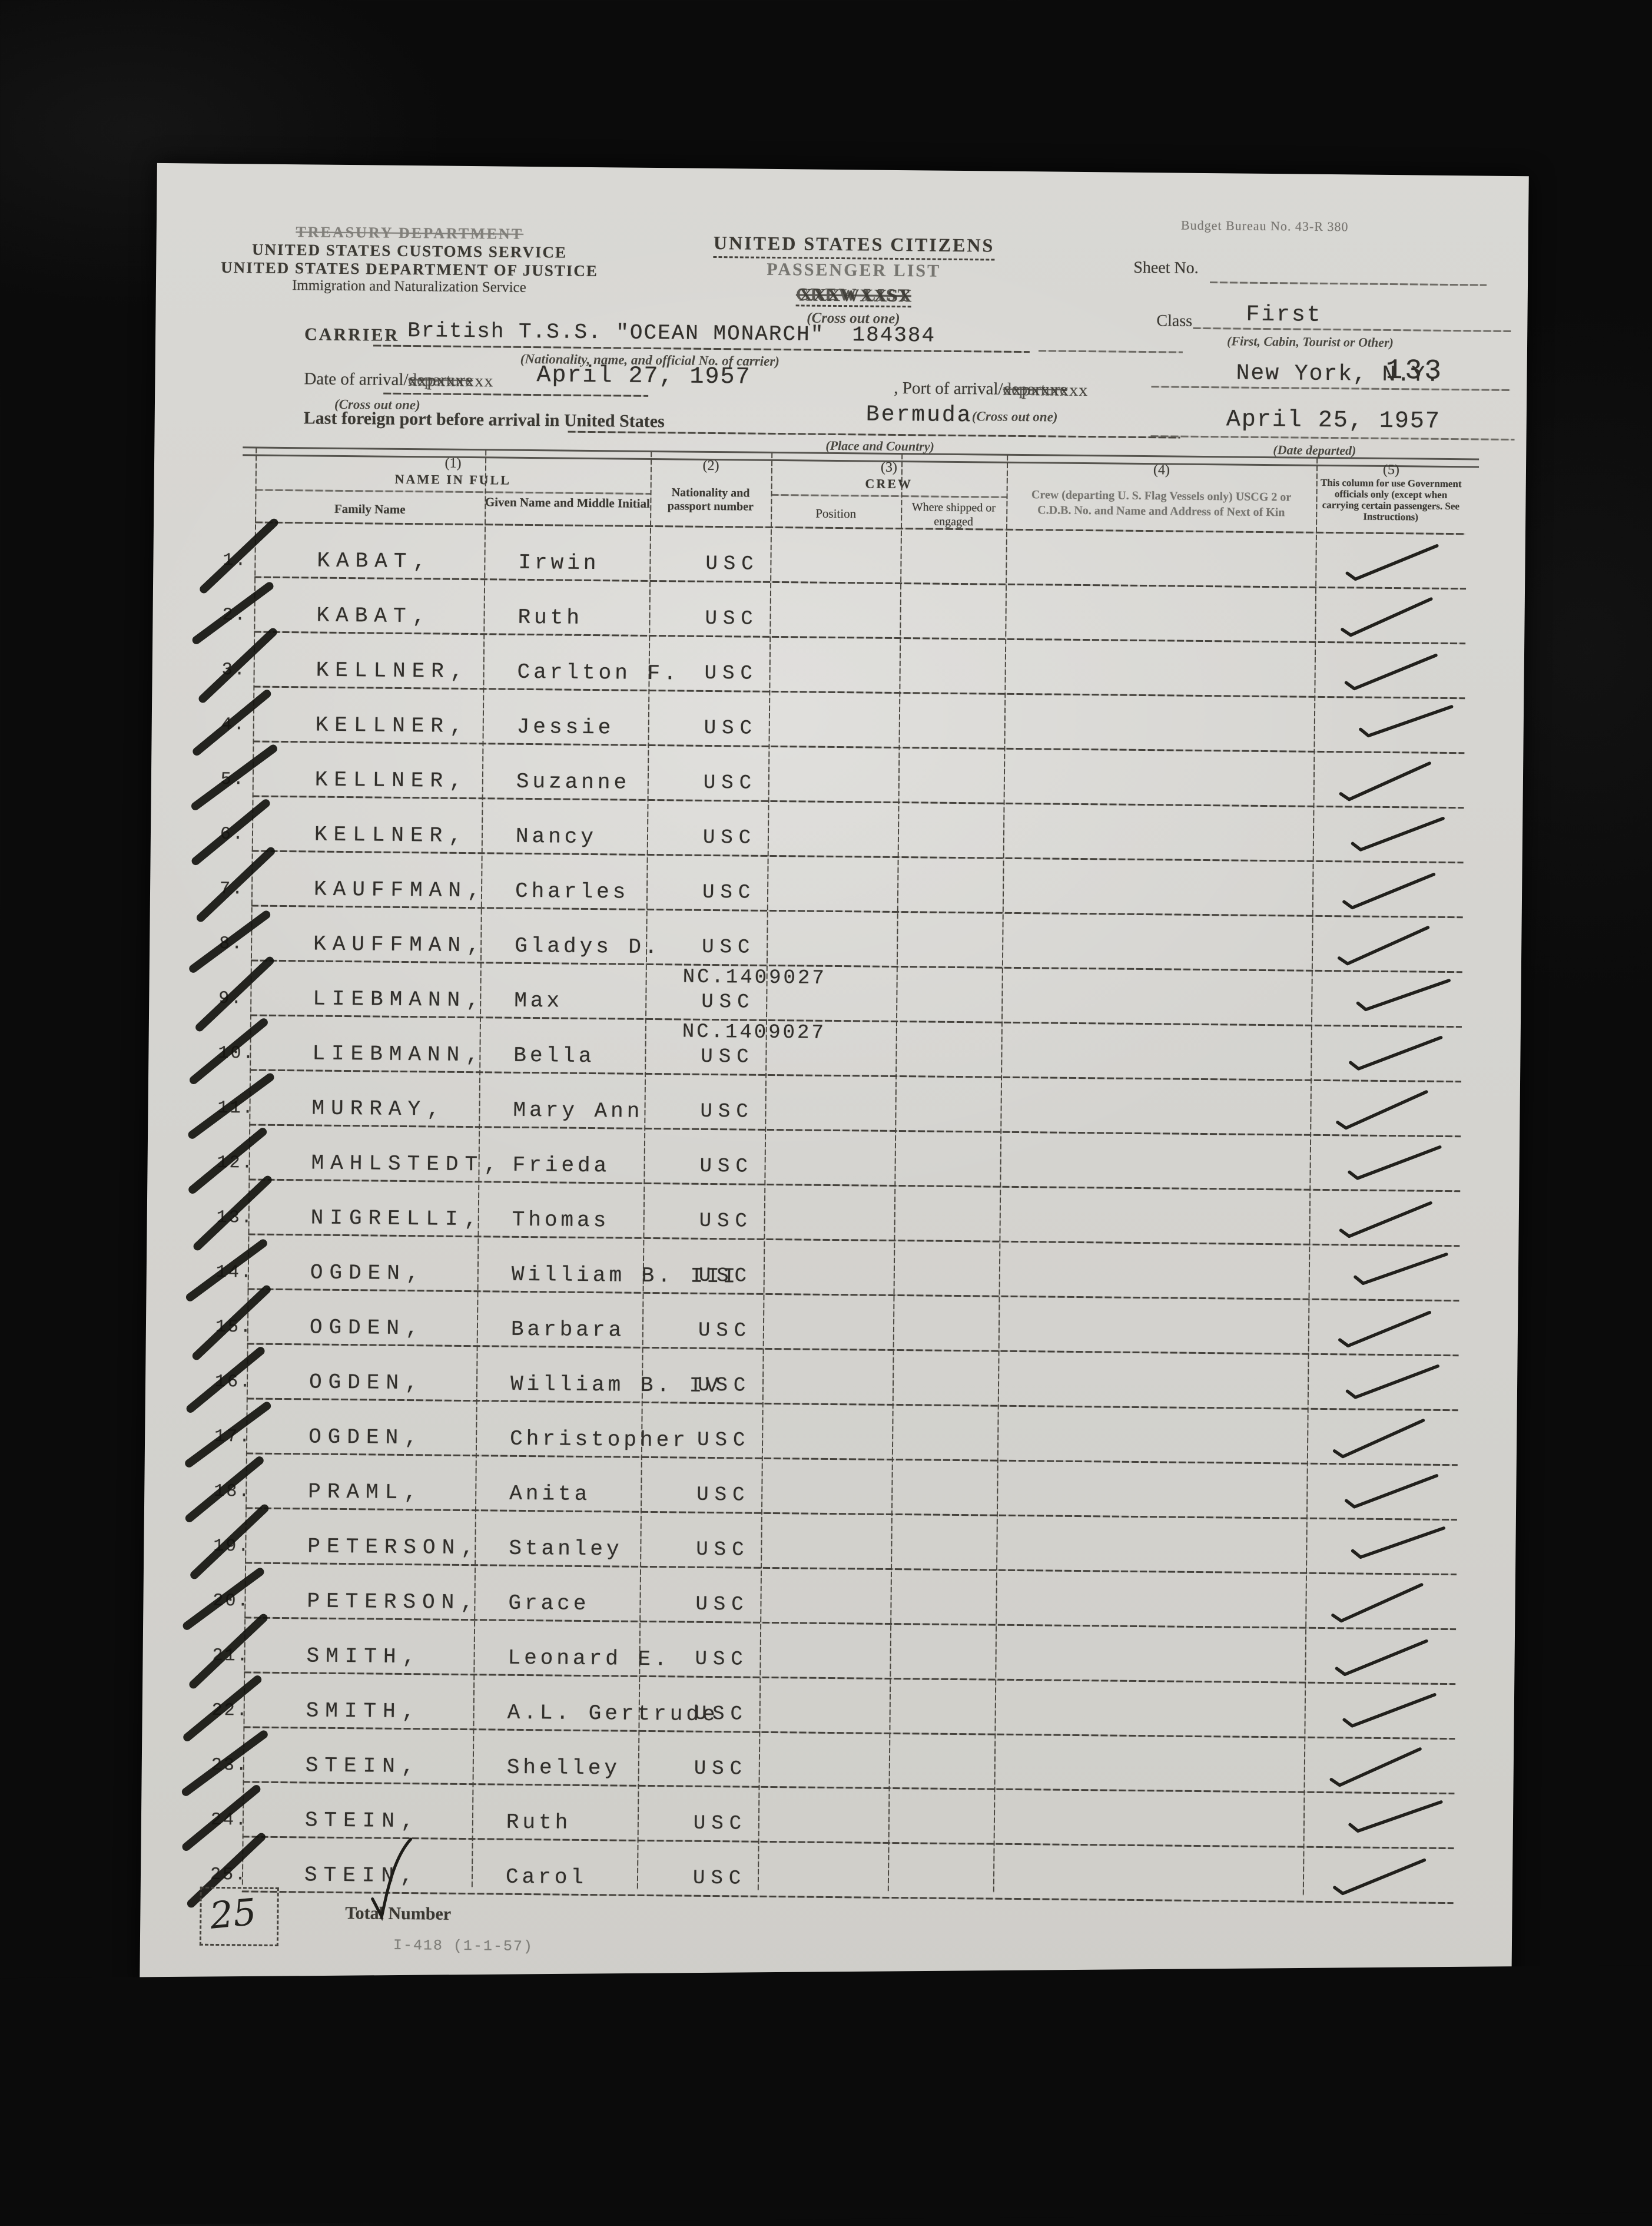 This screenshot has width=1652, height=2226. Describe the element at coordinates (838, 666) in the screenshot. I see `table-row: 3. KELLNER, Carlton F. USC` at that location.